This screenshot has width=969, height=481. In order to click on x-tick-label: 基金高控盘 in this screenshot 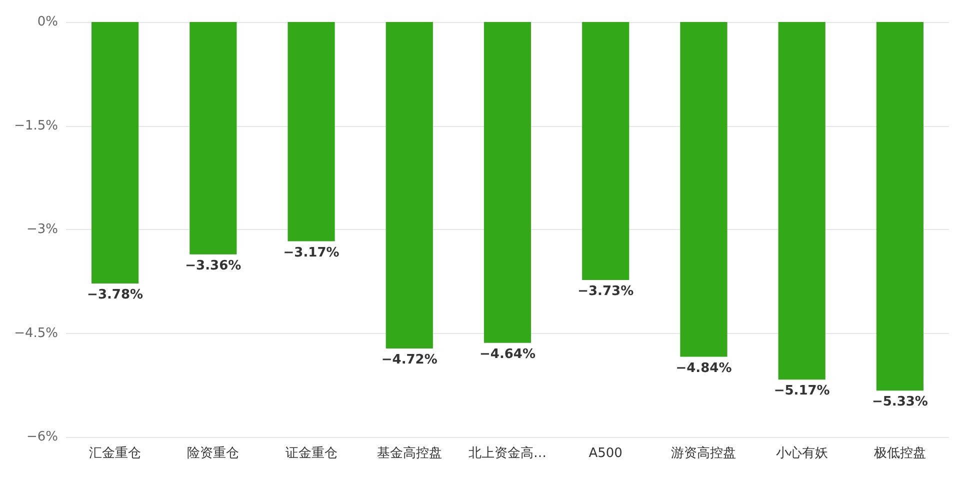, I will do `click(409, 453)`.